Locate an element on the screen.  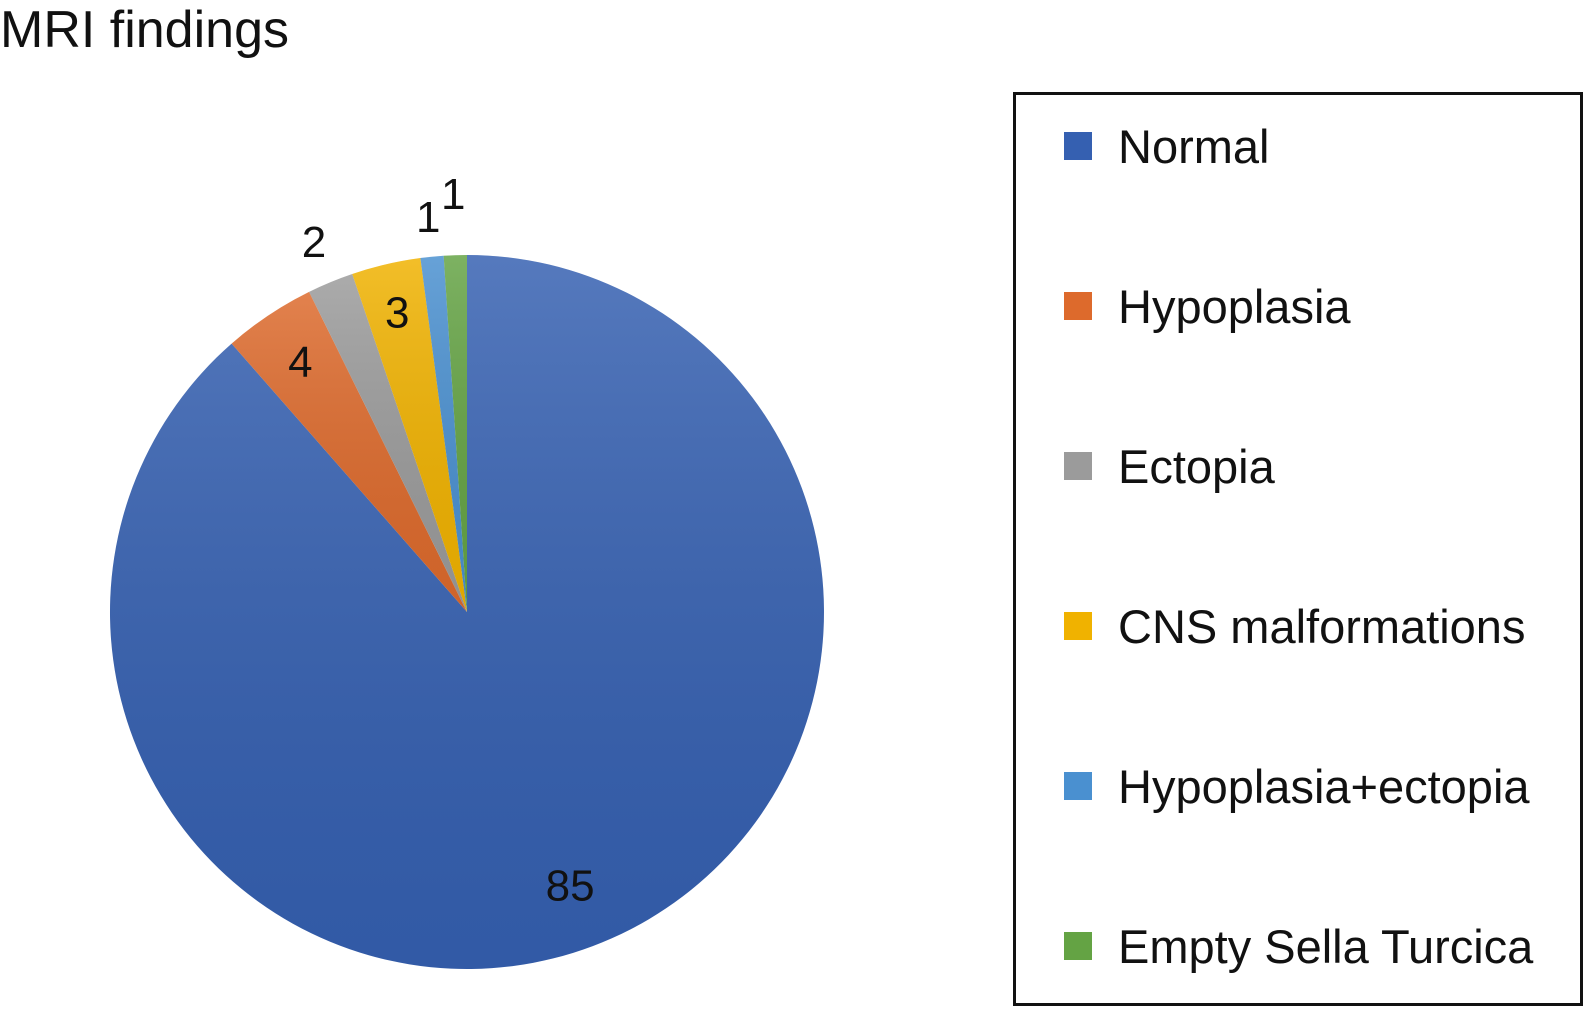
pie-slice-shade-ectopia is located at coordinates (388, 442).